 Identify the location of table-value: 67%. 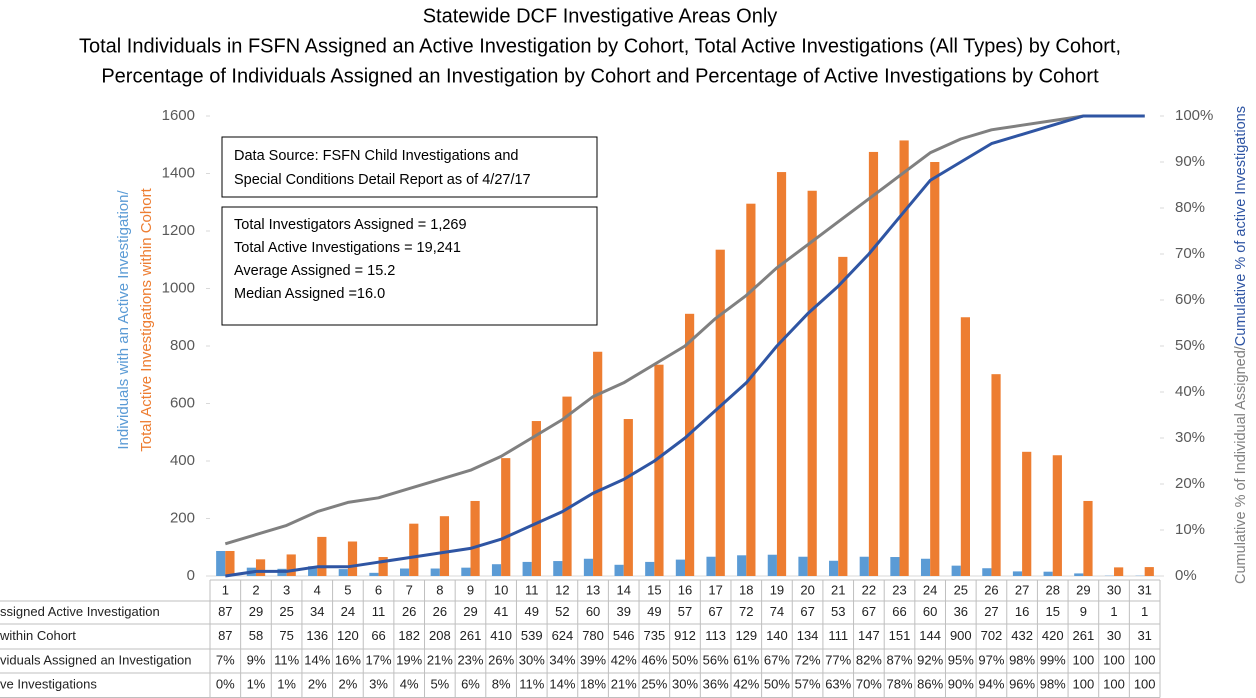
(777, 659).